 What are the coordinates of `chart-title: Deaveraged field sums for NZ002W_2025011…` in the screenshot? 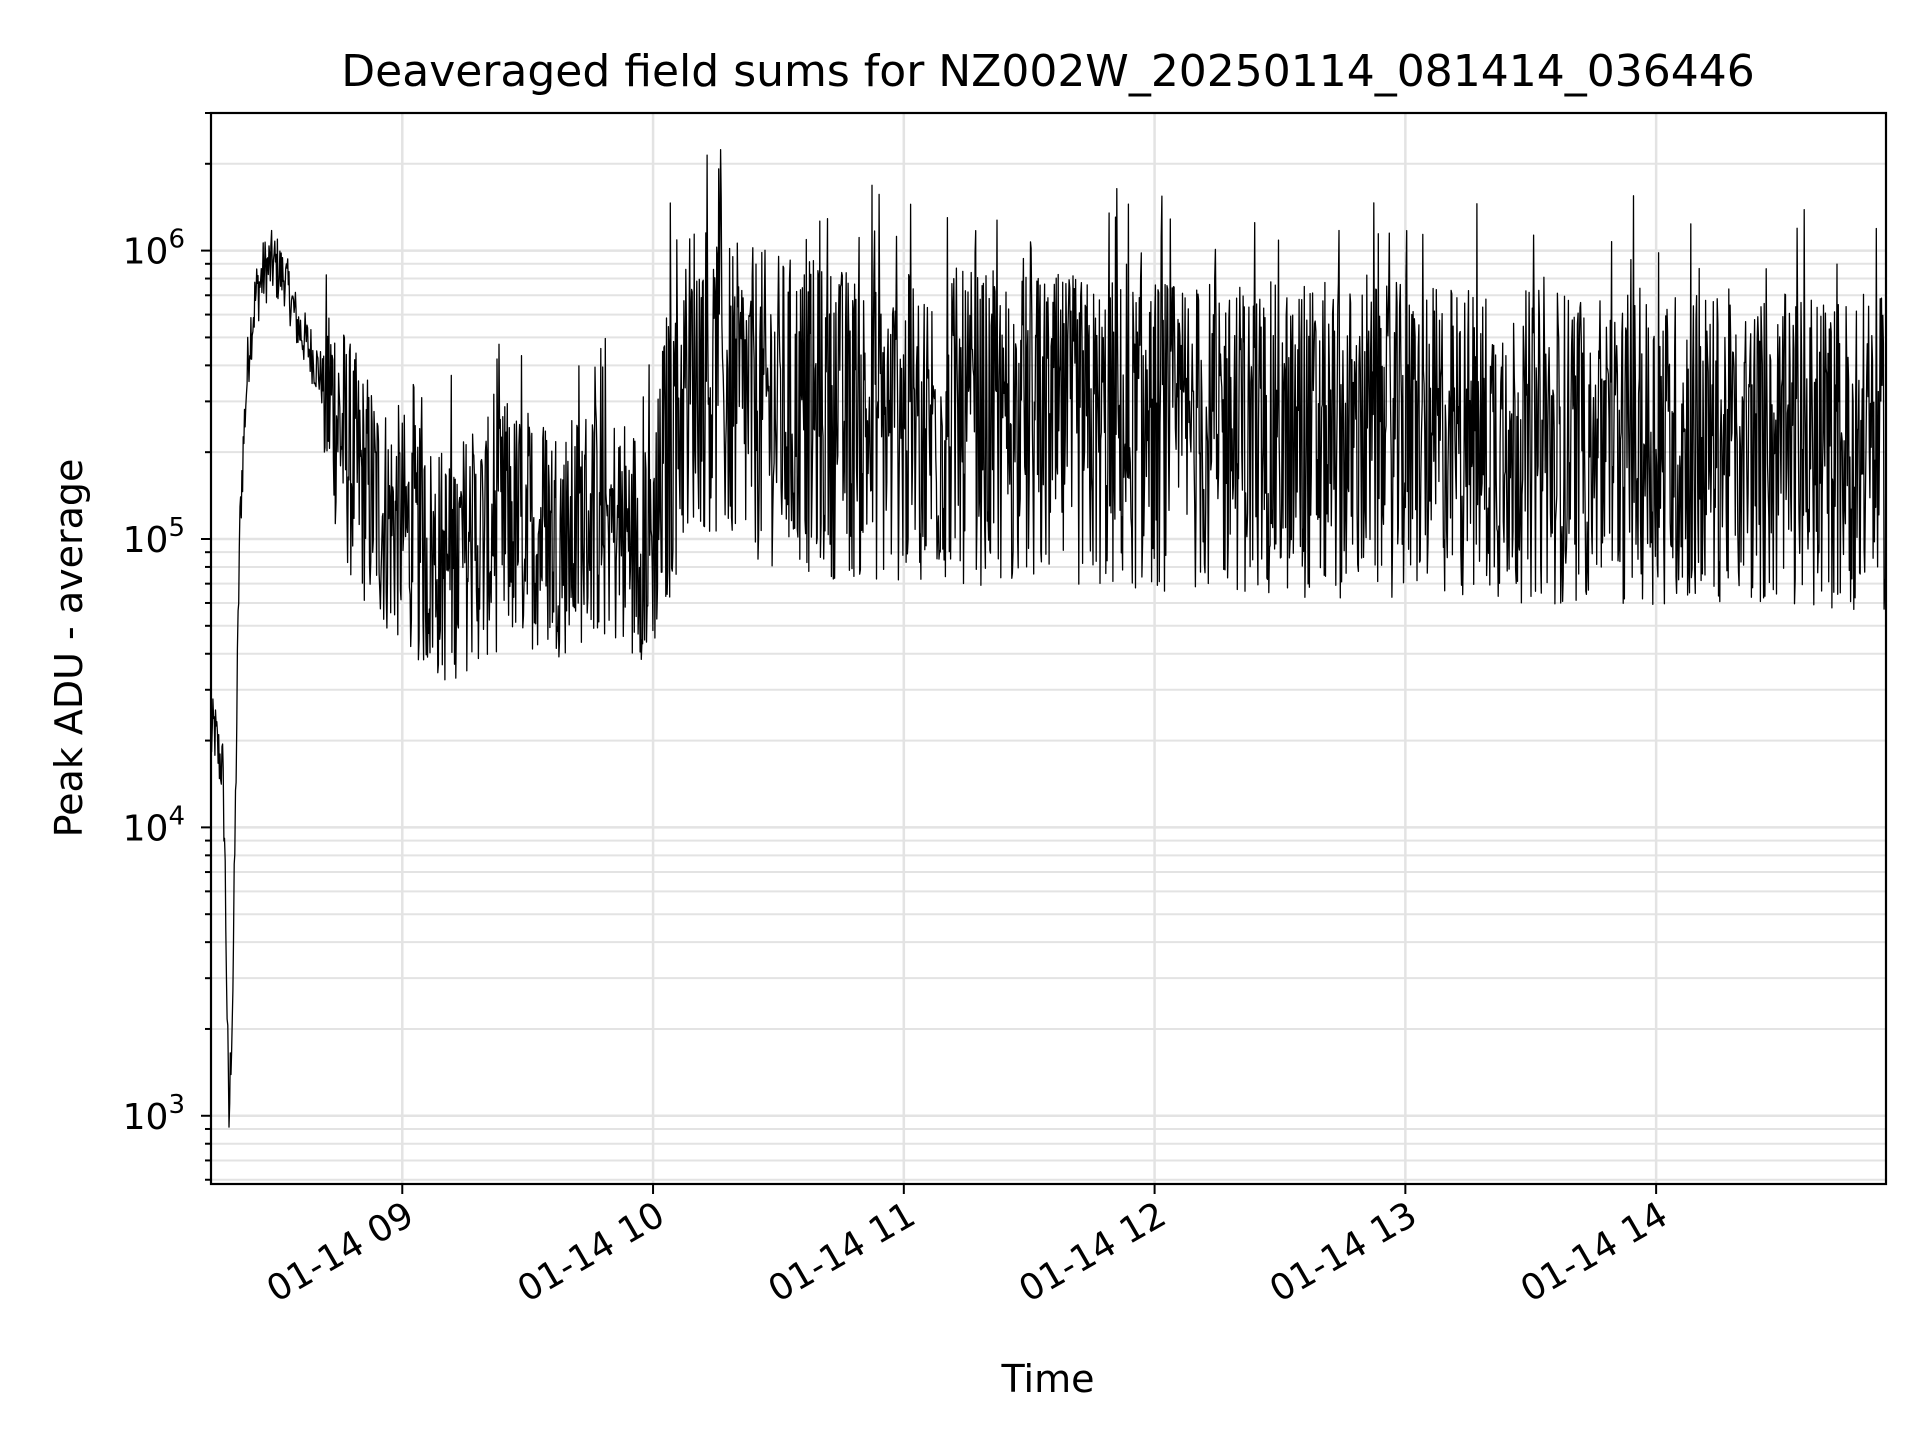 It's located at (1047, 71).